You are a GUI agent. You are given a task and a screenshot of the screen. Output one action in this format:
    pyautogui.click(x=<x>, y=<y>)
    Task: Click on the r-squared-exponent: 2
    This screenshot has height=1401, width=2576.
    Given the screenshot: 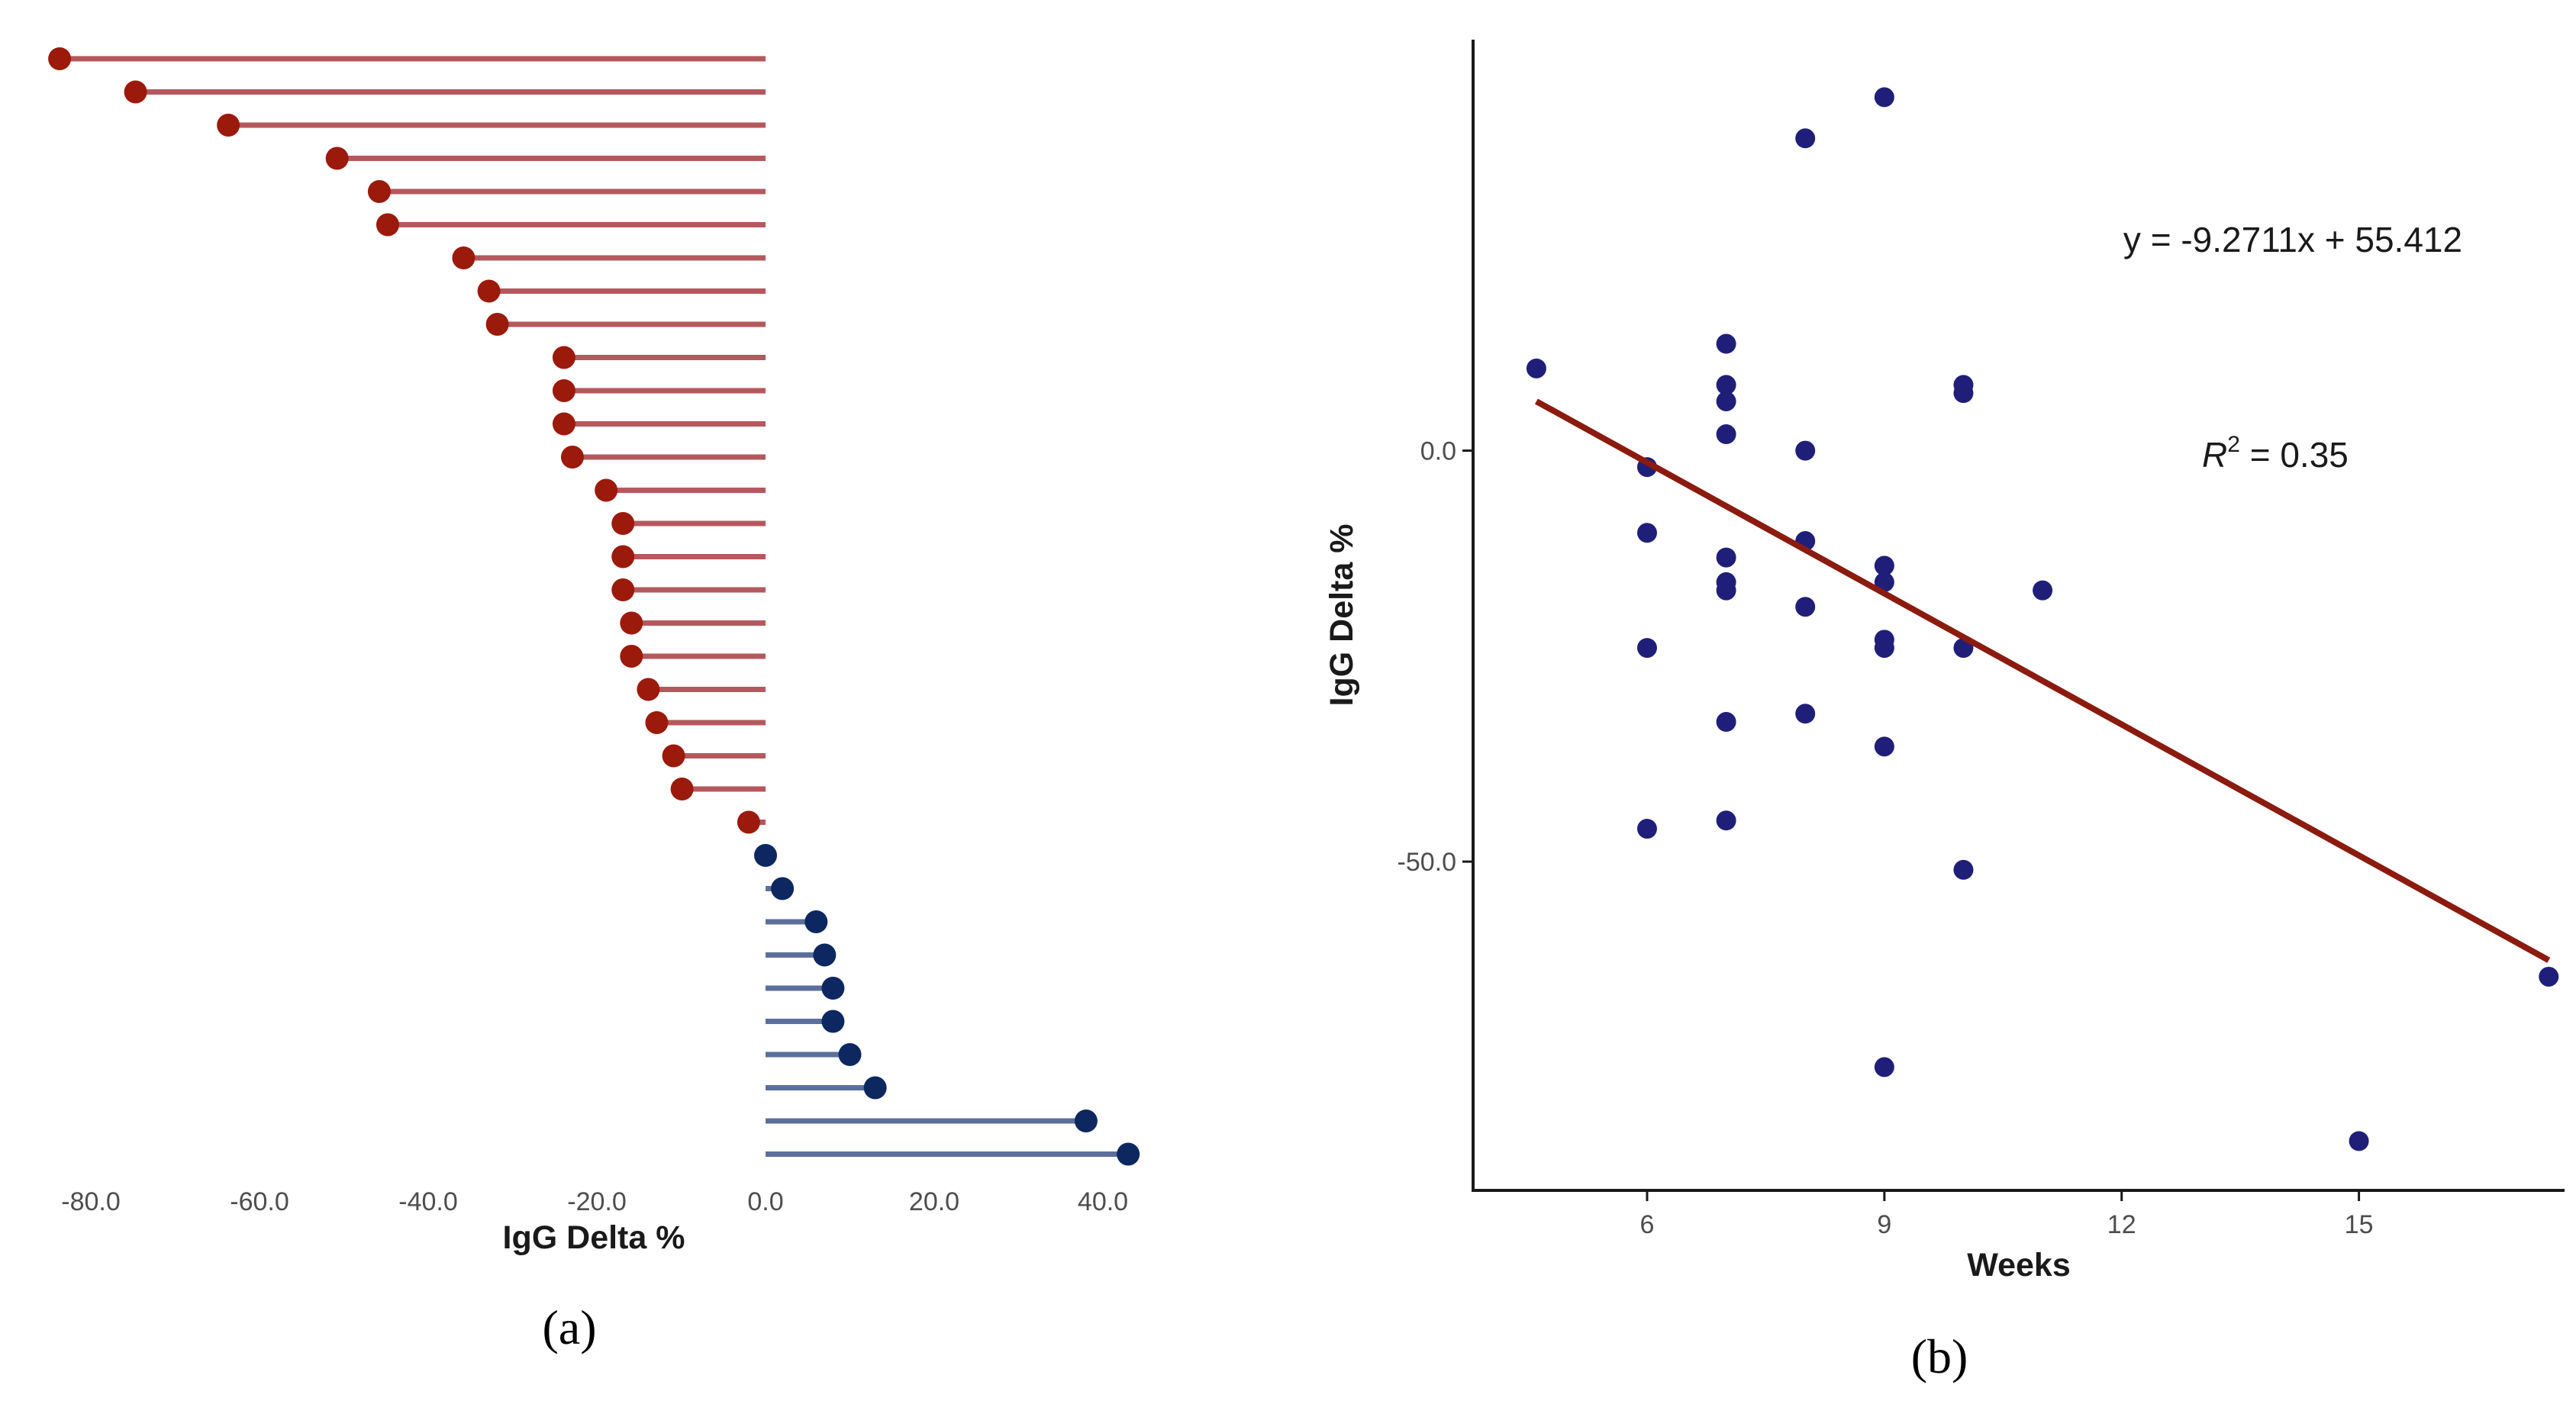 What is the action you would take?
    pyautogui.click(x=2233, y=444)
    